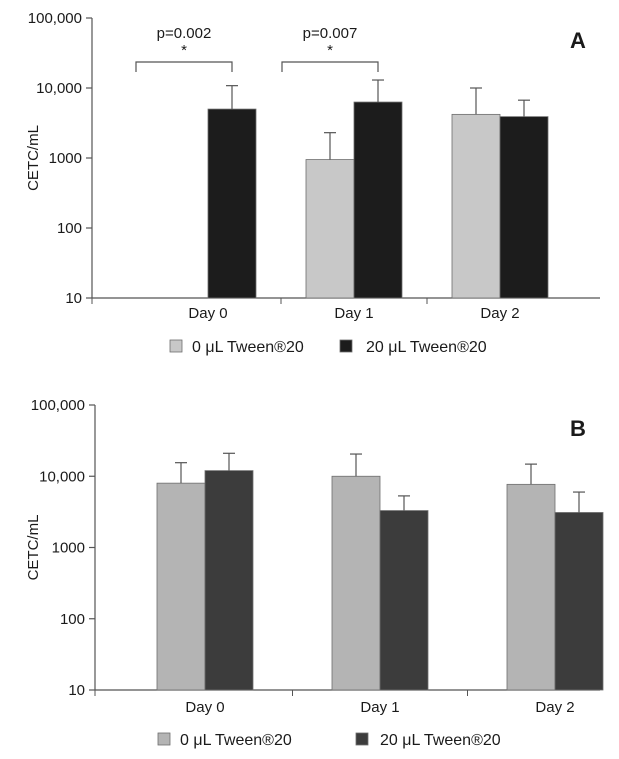 This screenshot has height=759, width=619. I want to click on bar-b-s1-c0, so click(229, 580).